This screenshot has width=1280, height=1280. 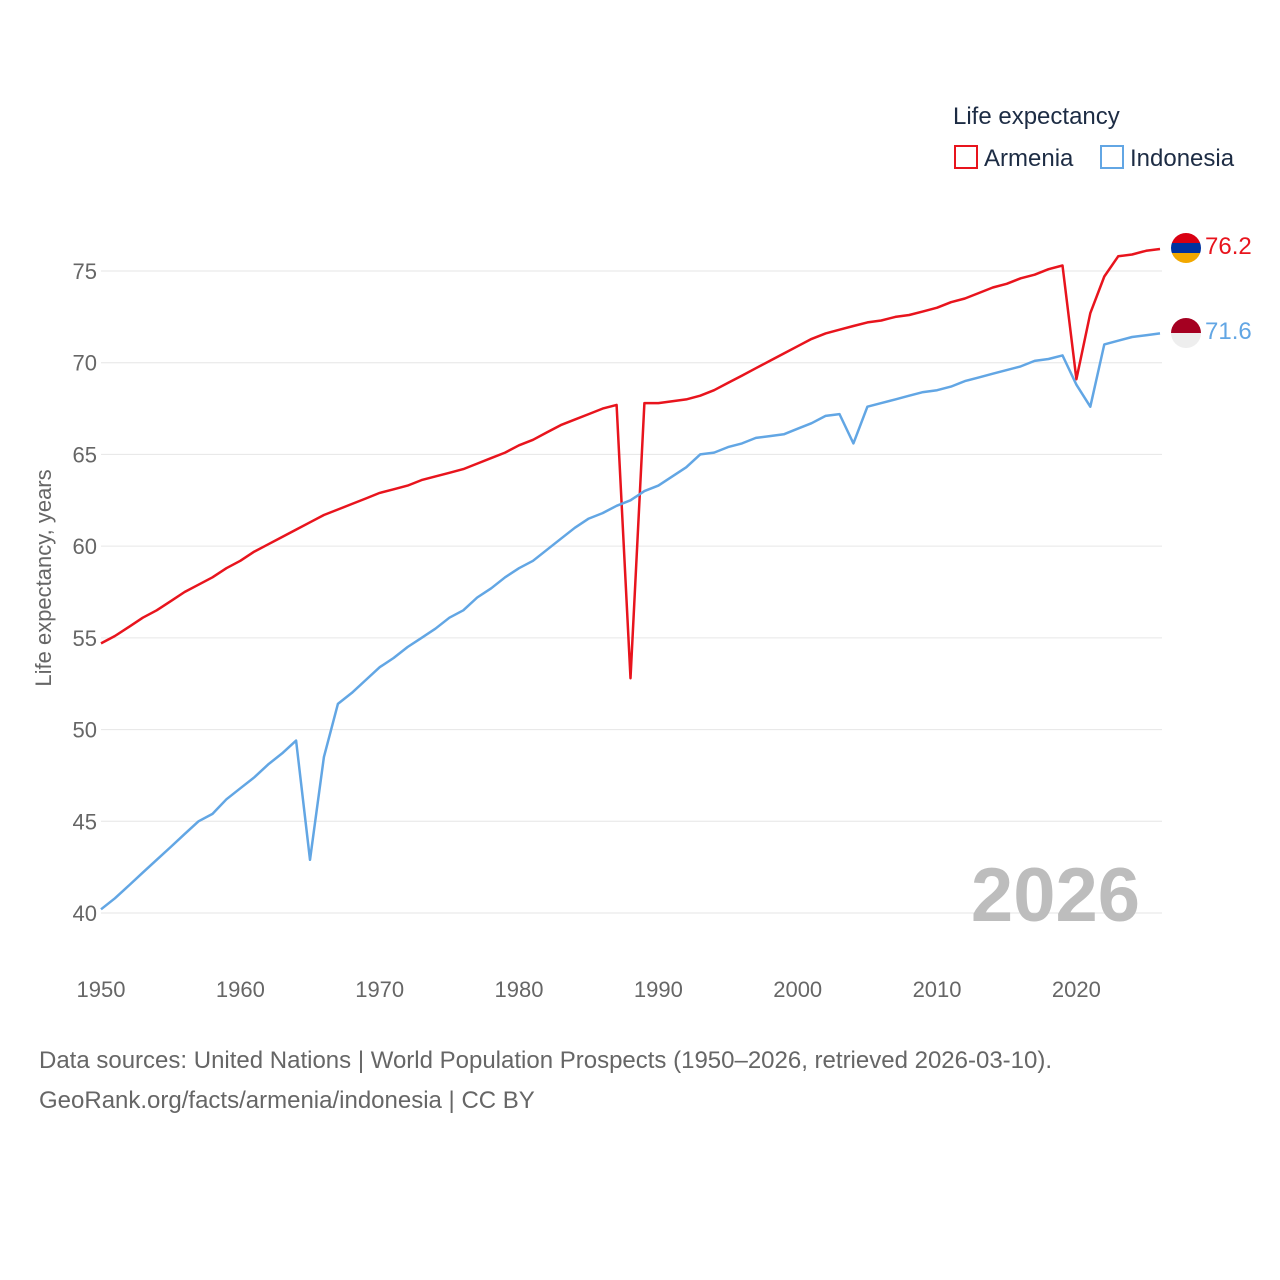 What do you see at coordinates (85, 271) in the screenshot?
I see `y-tick-label: 75` at bounding box center [85, 271].